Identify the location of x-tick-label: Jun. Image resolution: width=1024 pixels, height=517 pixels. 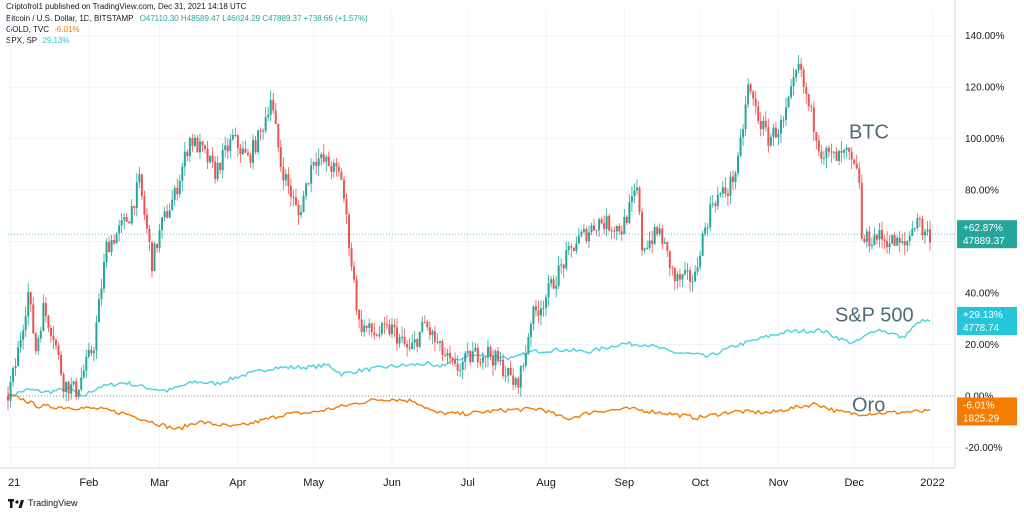
(392, 483).